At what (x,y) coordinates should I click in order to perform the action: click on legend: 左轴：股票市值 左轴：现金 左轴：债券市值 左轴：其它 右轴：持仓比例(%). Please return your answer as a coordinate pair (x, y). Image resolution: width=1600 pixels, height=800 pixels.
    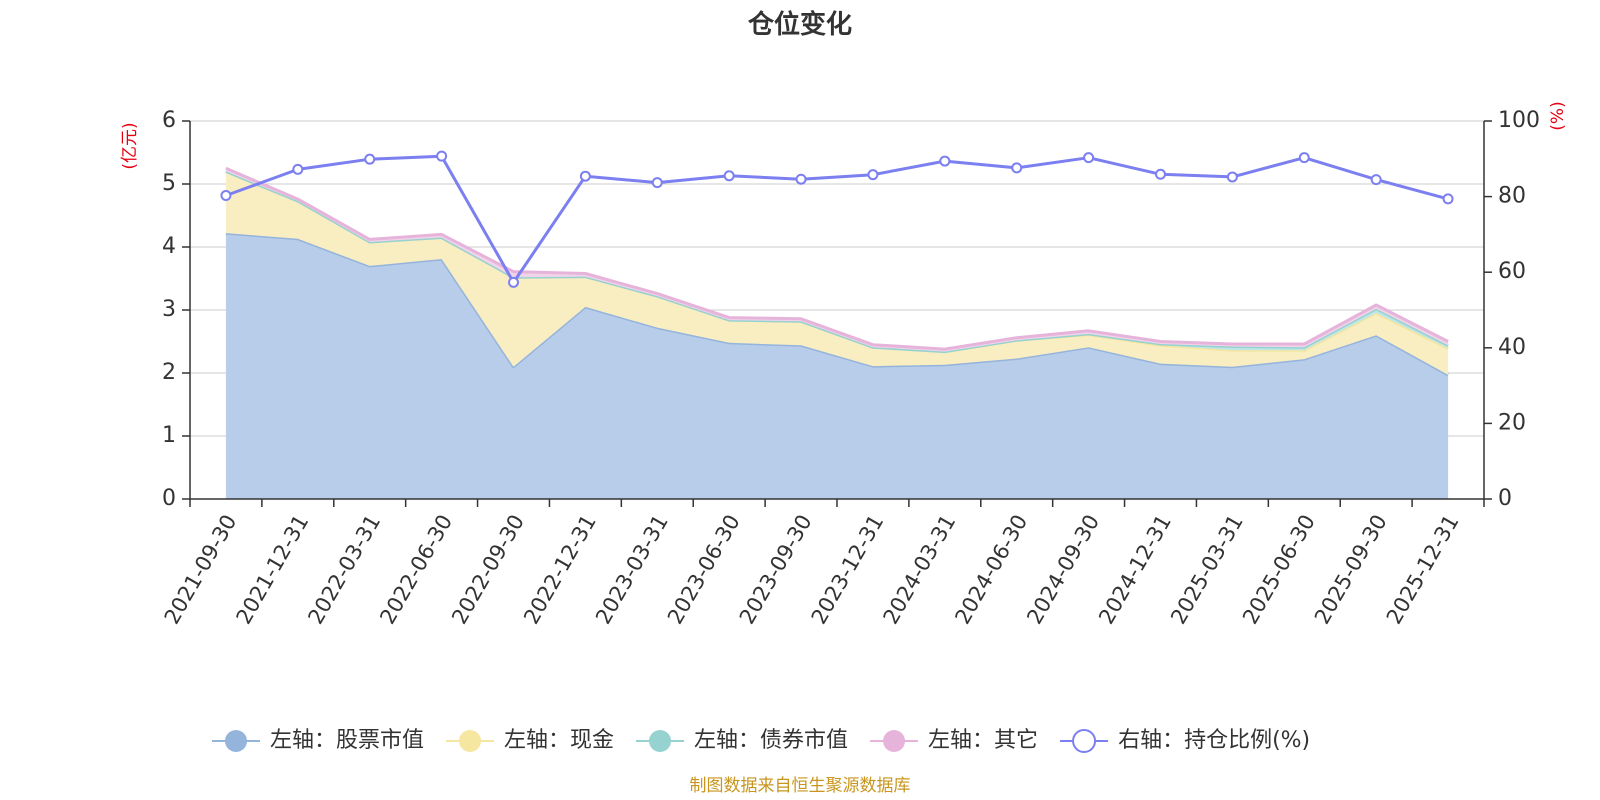
    Looking at the image, I should click on (761, 740).